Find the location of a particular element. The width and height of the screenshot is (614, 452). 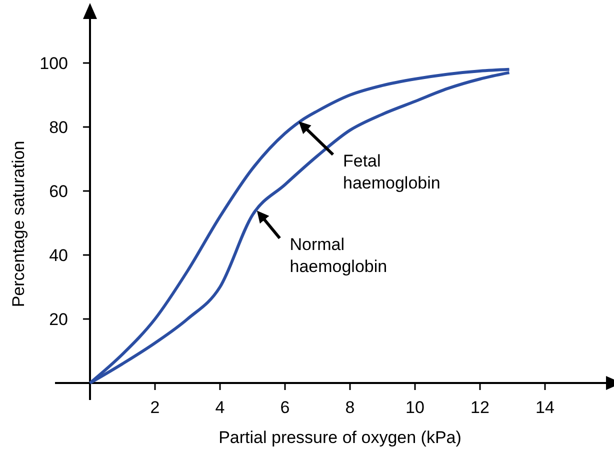

y-tick-label: 80 is located at coordinates (58, 127).